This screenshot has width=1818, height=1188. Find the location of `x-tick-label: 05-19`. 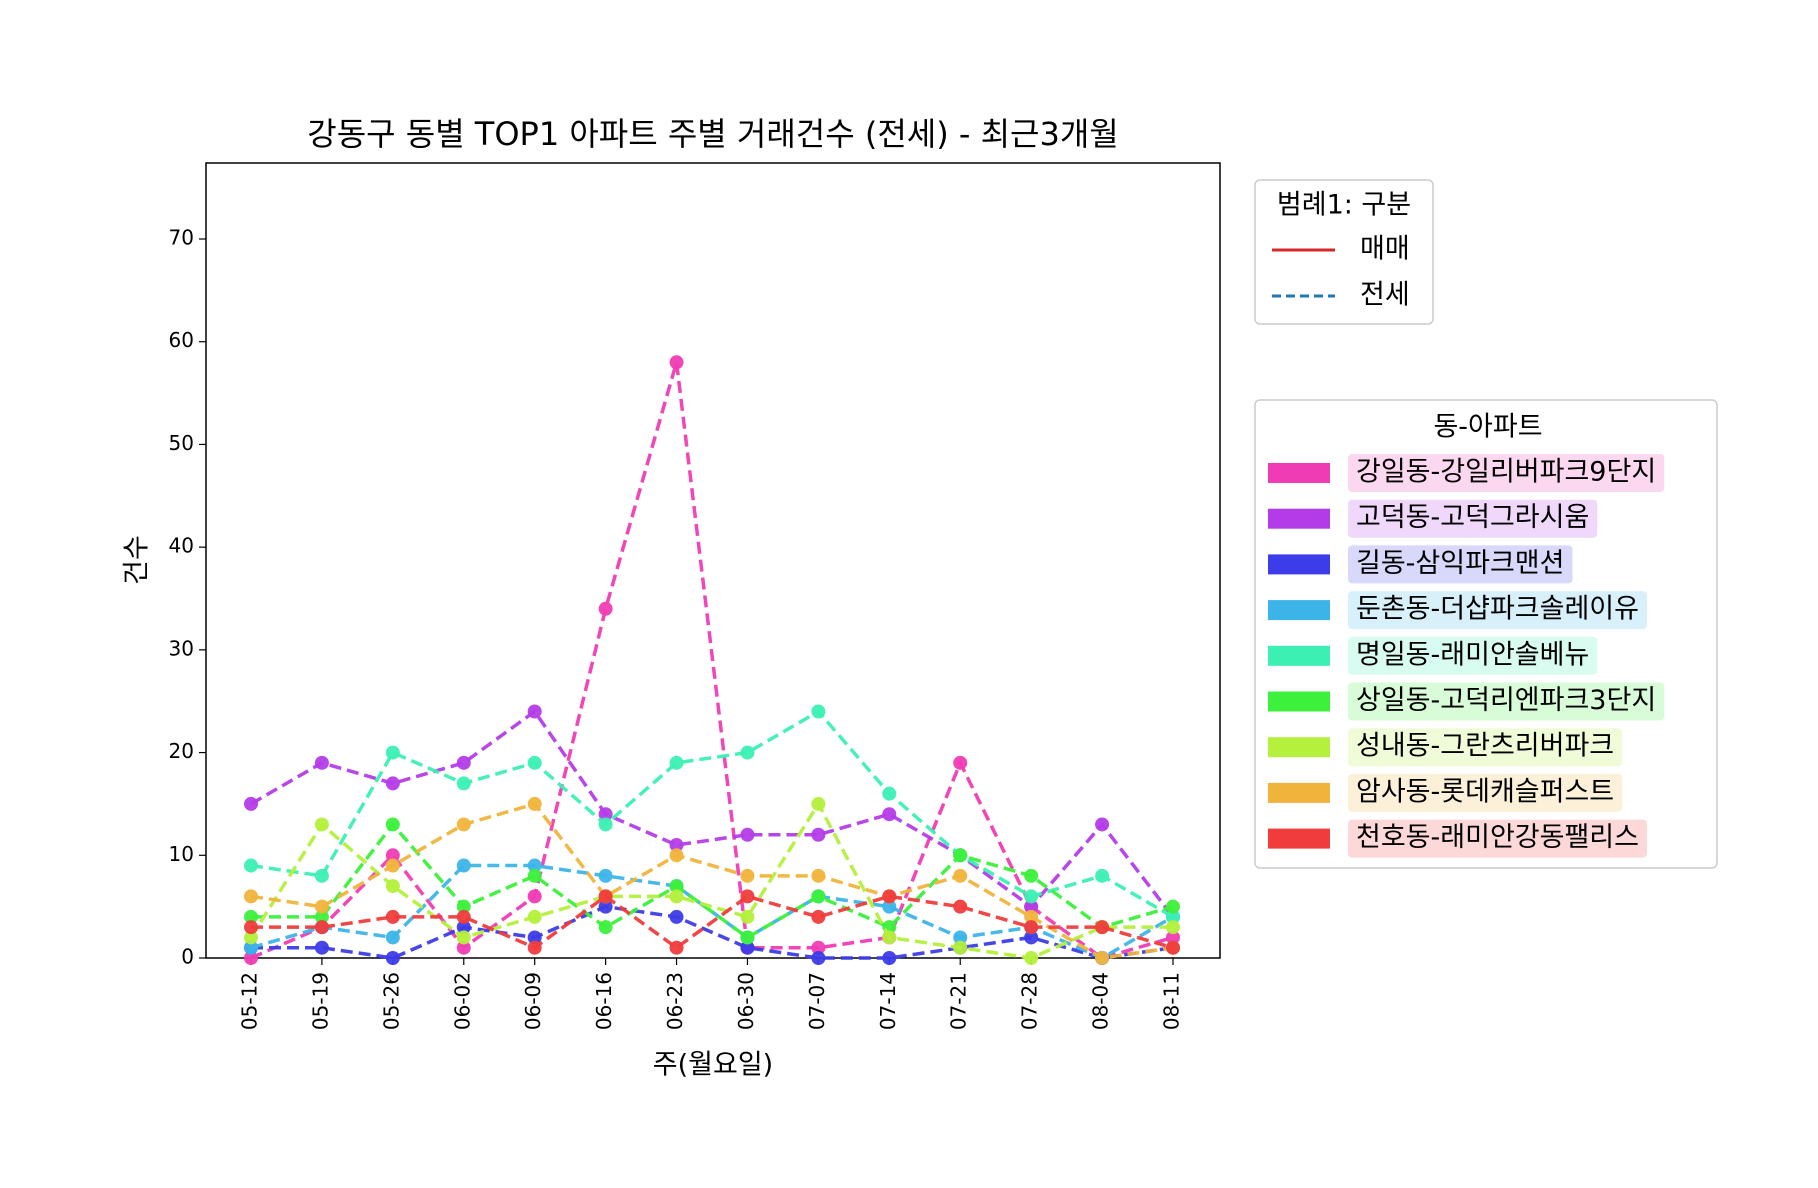

x-tick-label: 05-19 is located at coordinates (320, 1001).